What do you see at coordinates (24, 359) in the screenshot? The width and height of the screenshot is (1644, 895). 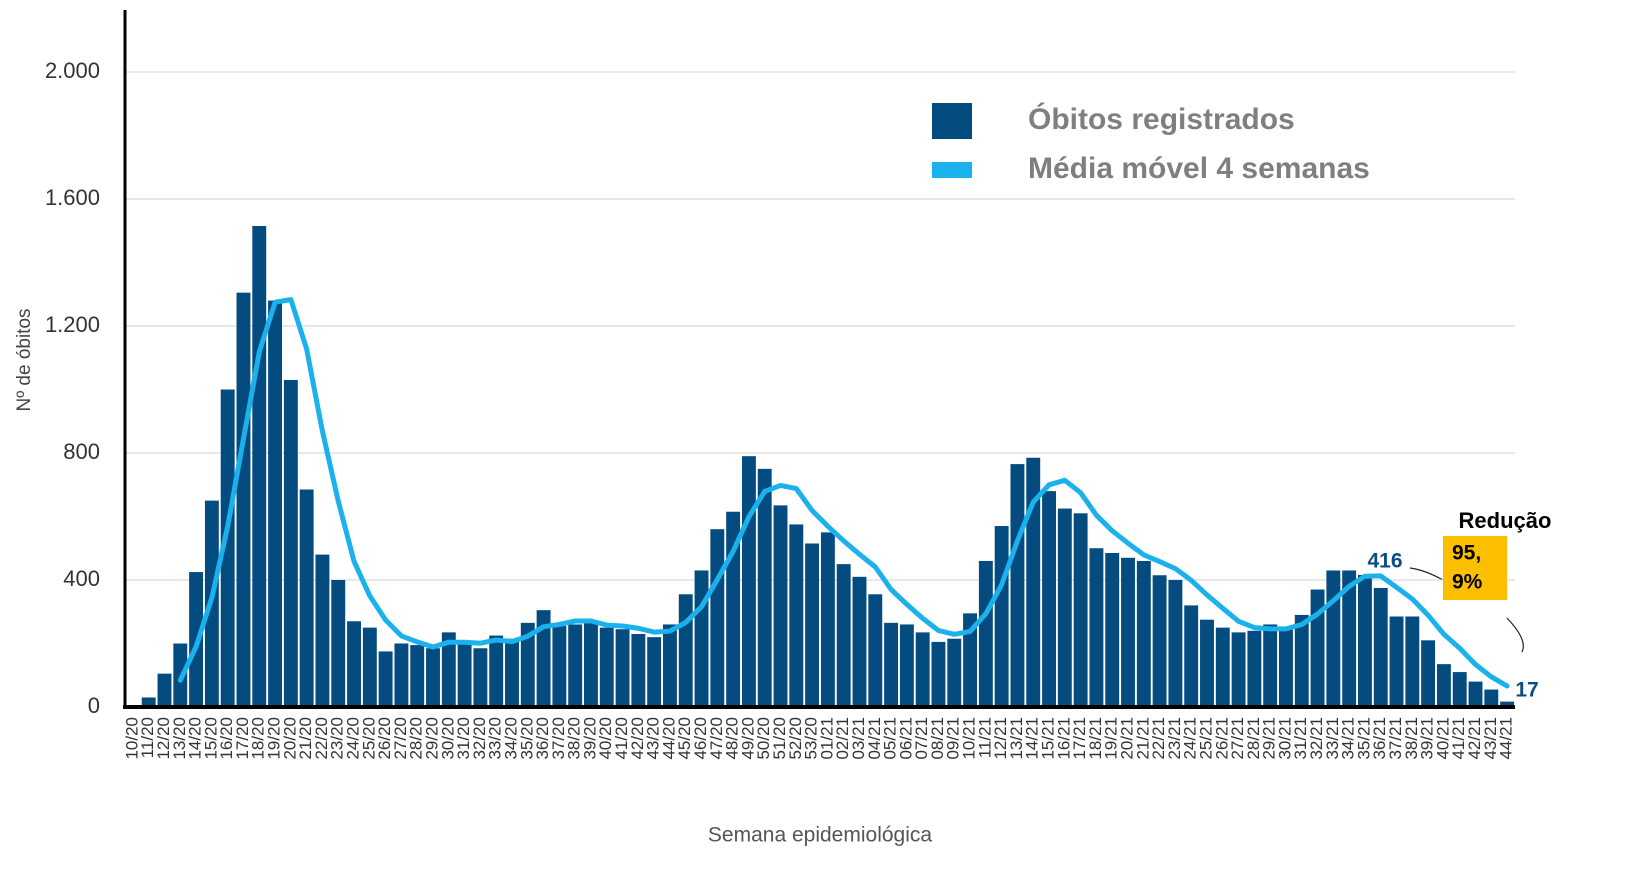 I see `y-axis-label: Nº de óbitos` at bounding box center [24, 359].